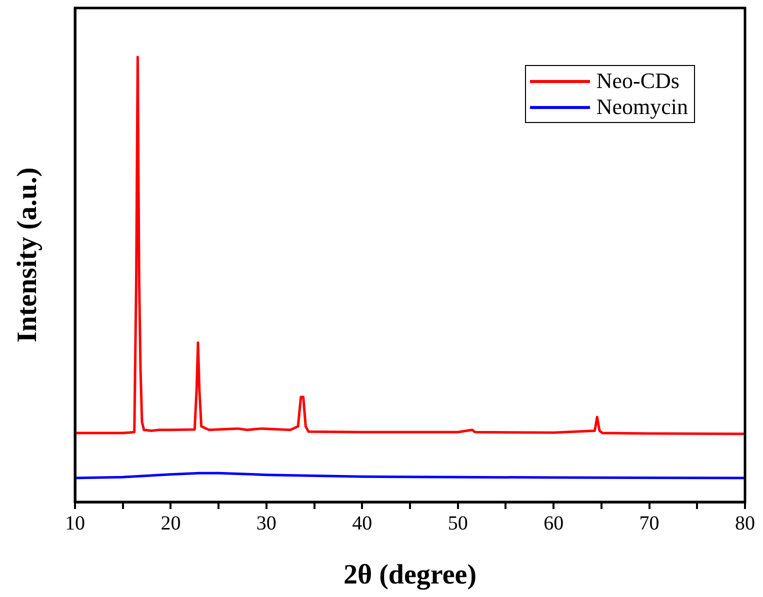  Describe the element at coordinates (649, 523) in the screenshot. I see `x-tick-label: 70` at that location.